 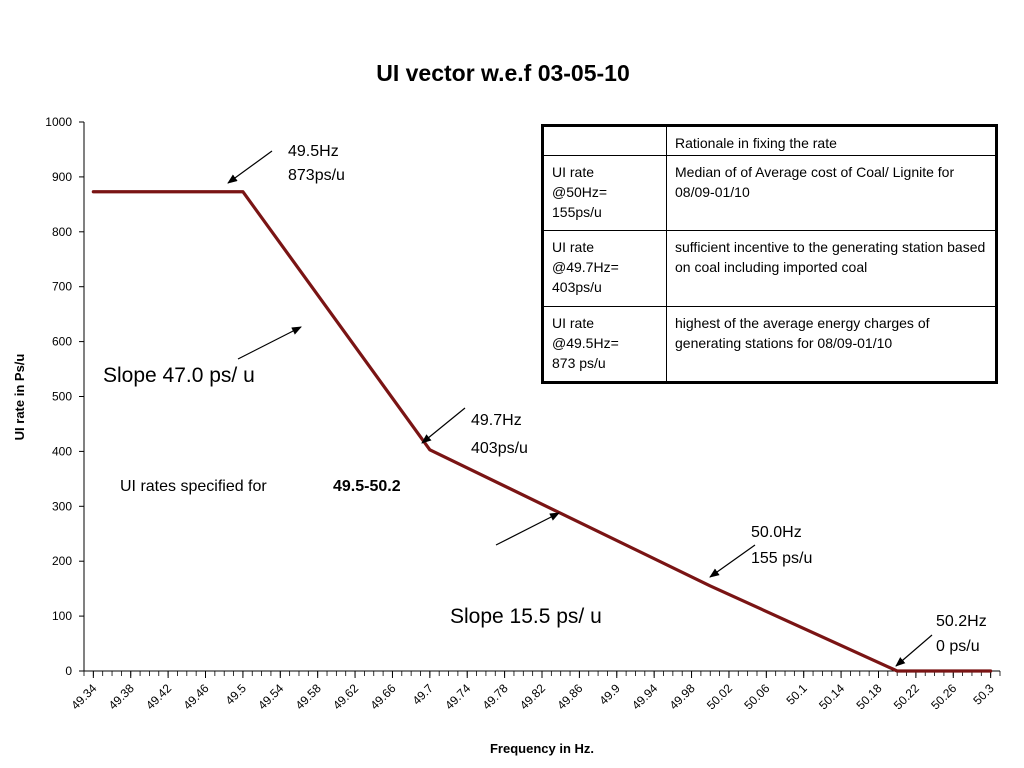 I want to click on annotation-slope-1: Slope 47.0 ps/ u, so click(x=179, y=375).